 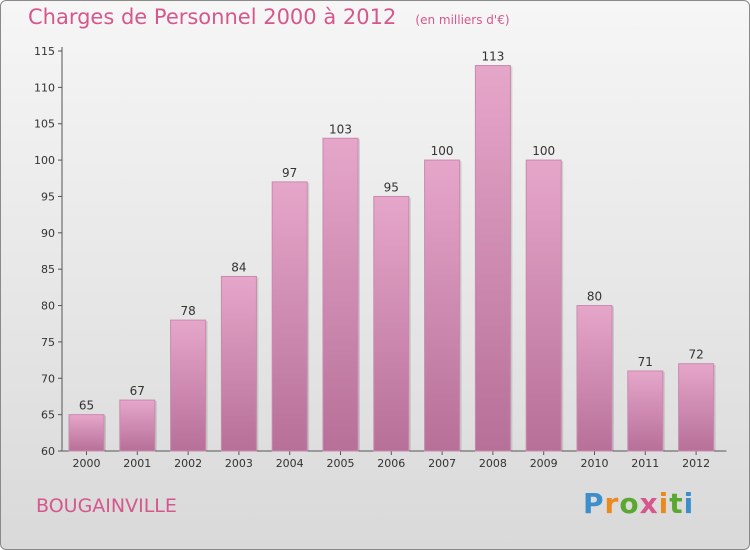 I want to click on x-tick-label: 2006, so click(x=391, y=463).